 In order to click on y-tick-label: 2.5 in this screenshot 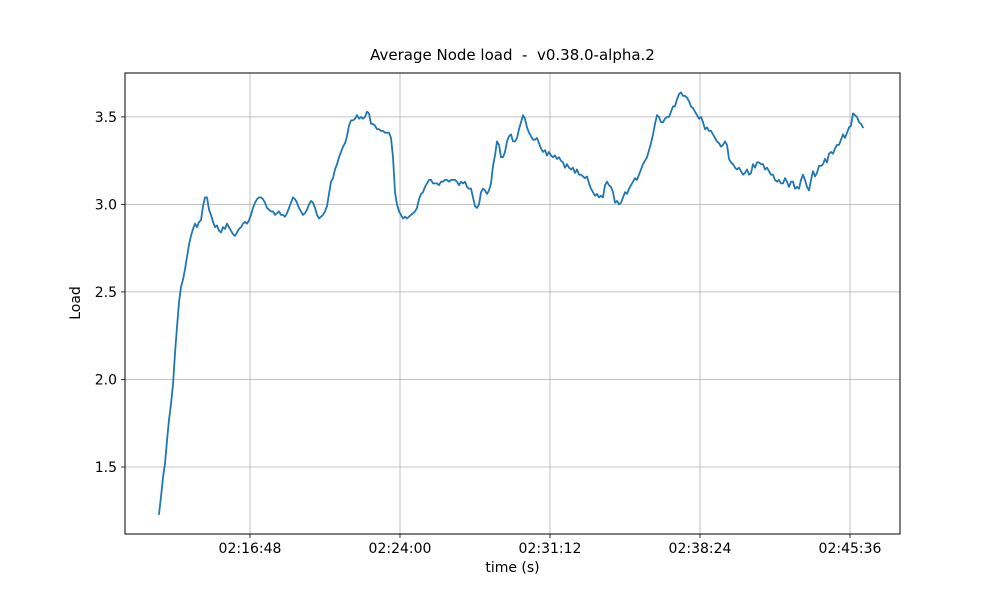, I will do `click(106, 293)`.